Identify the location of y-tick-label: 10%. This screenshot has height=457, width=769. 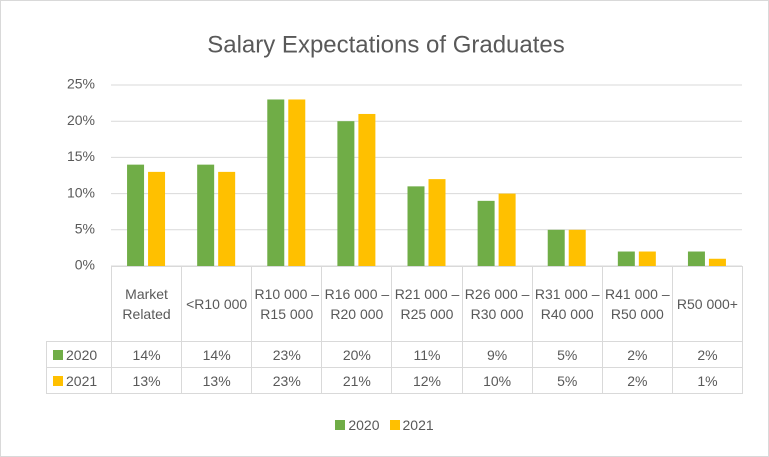
(81, 192).